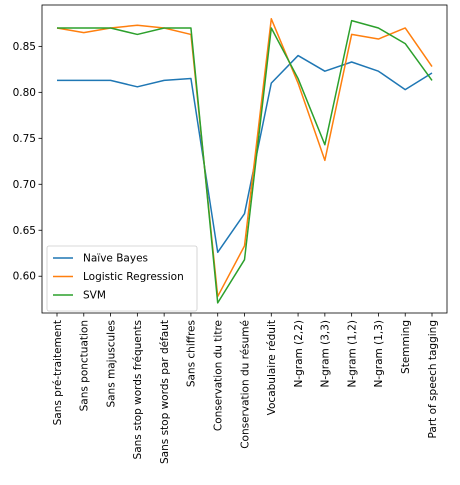 This screenshot has width=460, height=485. I want to click on legend-box, so click(122, 278).